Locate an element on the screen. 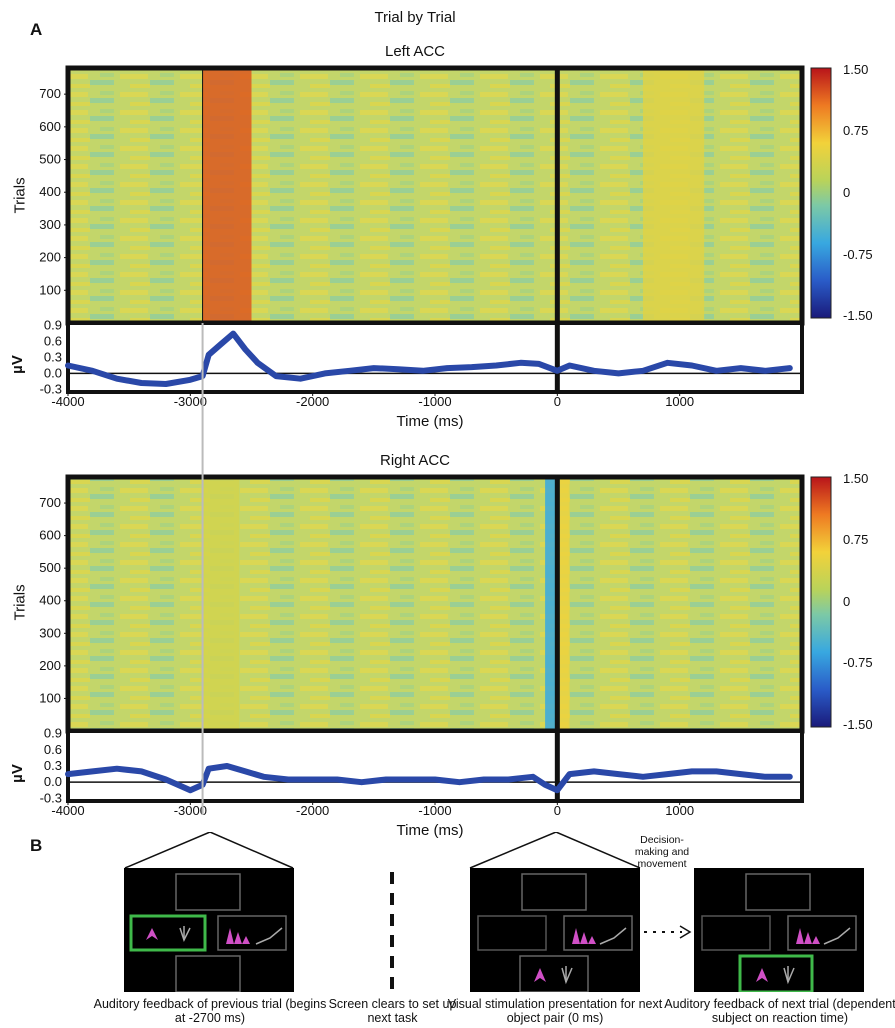  cbar1-tick-4: -0.75 is located at coordinates (858, 254).